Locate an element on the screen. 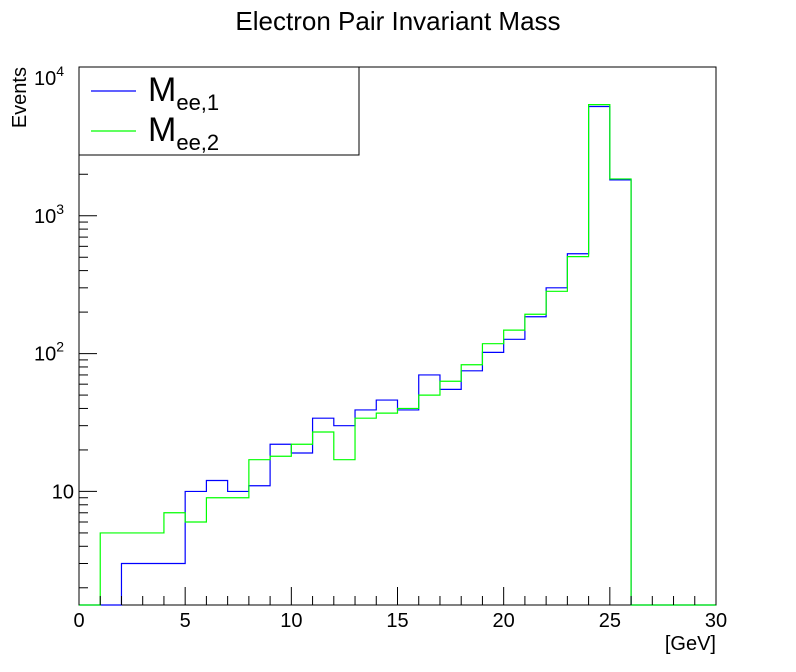 The width and height of the screenshot is (796, 672). x-tick-label: 20 is located at coordinates (504, 621).